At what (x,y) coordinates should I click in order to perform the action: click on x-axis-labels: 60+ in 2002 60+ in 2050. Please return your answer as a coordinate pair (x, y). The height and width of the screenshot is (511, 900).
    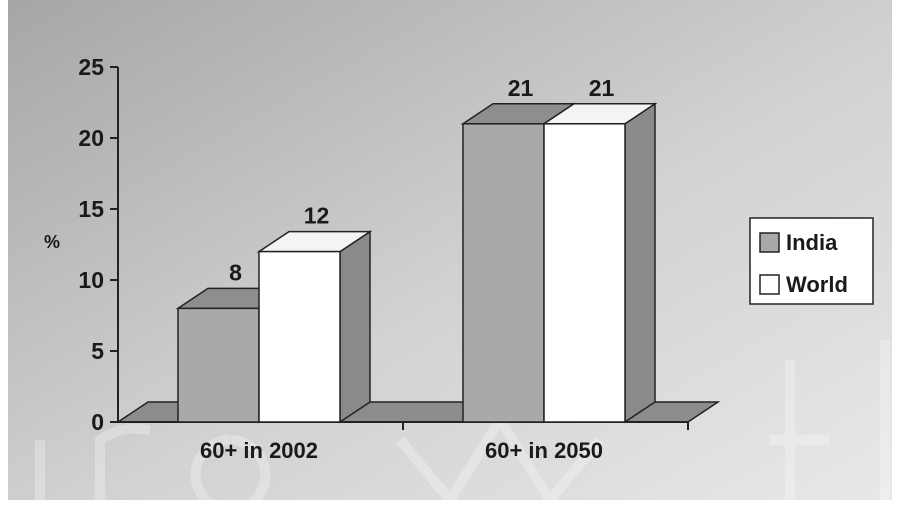
    Looking at the image, I should click on (401, 450).